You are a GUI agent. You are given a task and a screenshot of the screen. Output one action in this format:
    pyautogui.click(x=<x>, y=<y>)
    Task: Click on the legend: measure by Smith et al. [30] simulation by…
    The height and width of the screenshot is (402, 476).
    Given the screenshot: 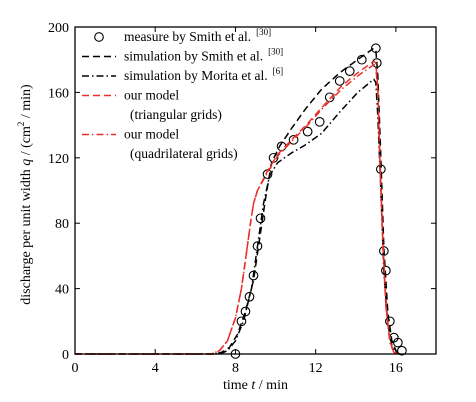 What is the action you would take?
    pyautogui.click(x=182, y=94)
    